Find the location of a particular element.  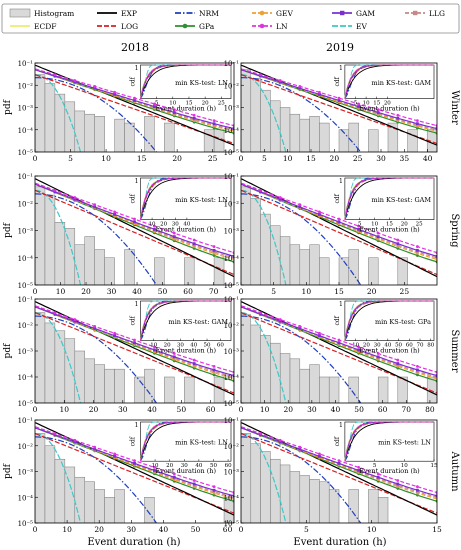

x-tick-label: 0 is located at coordinates (35, 158).